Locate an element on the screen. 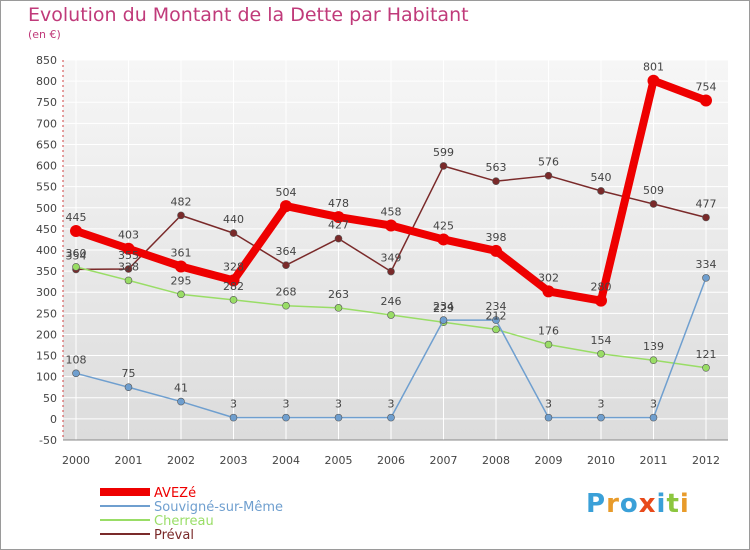 The image size is (750, 550). y-tick-label: 500 is located at coordinates (46, 208).